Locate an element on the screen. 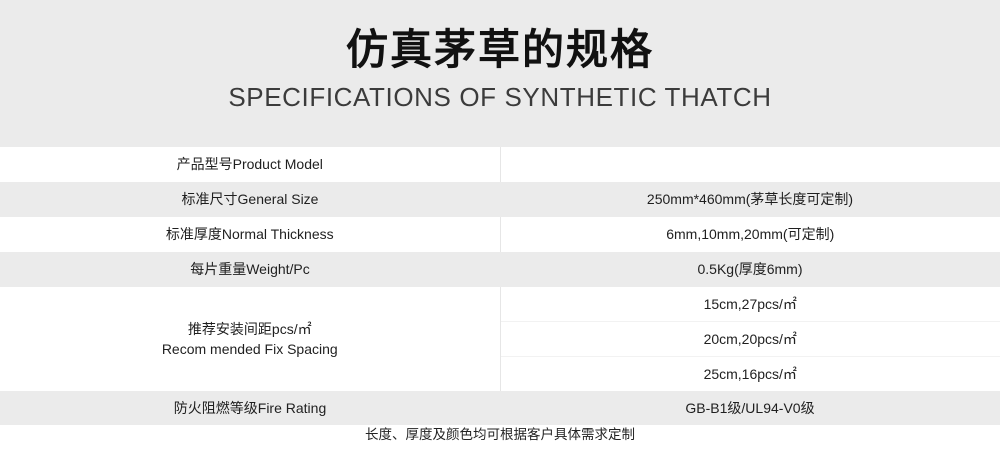  spec-label: 标准厚度Normal Thickness is located at coordinates (250, 234).